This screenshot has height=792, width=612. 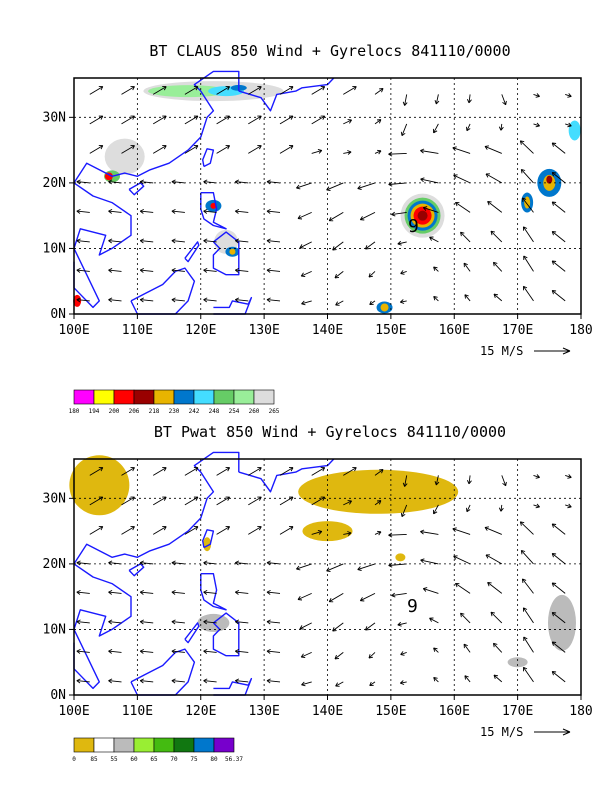 I want to click on pwat-storm-marker: 9, so click(x=412, y=606).